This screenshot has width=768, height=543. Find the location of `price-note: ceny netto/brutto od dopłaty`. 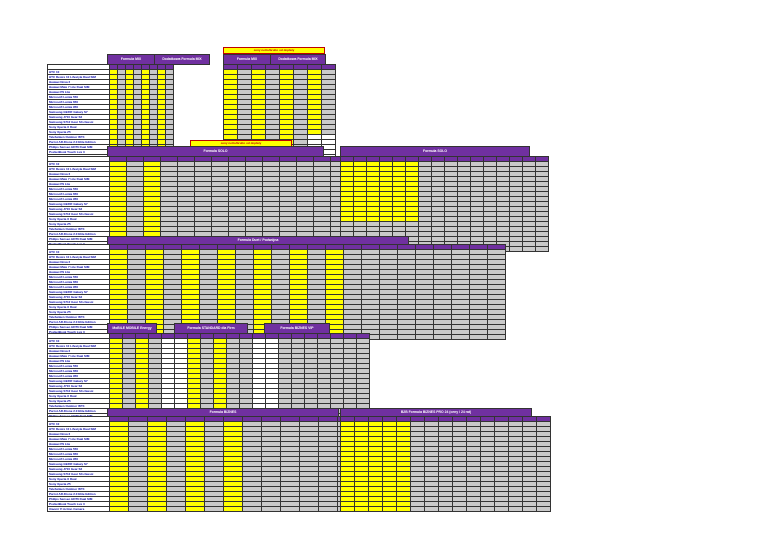

price-note: ceny netto/brutto od dopłaty is located at coordinates (274, 50).